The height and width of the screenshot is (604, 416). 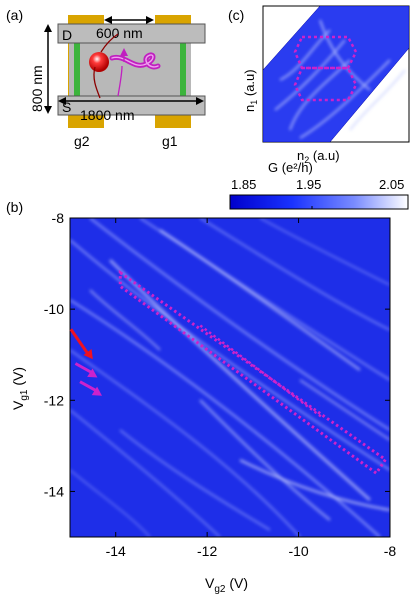 What do you see at coordinates (325, 84) in the screenshot?
I see `inset-hexagon-bottom` at bounding box center [325, 84].